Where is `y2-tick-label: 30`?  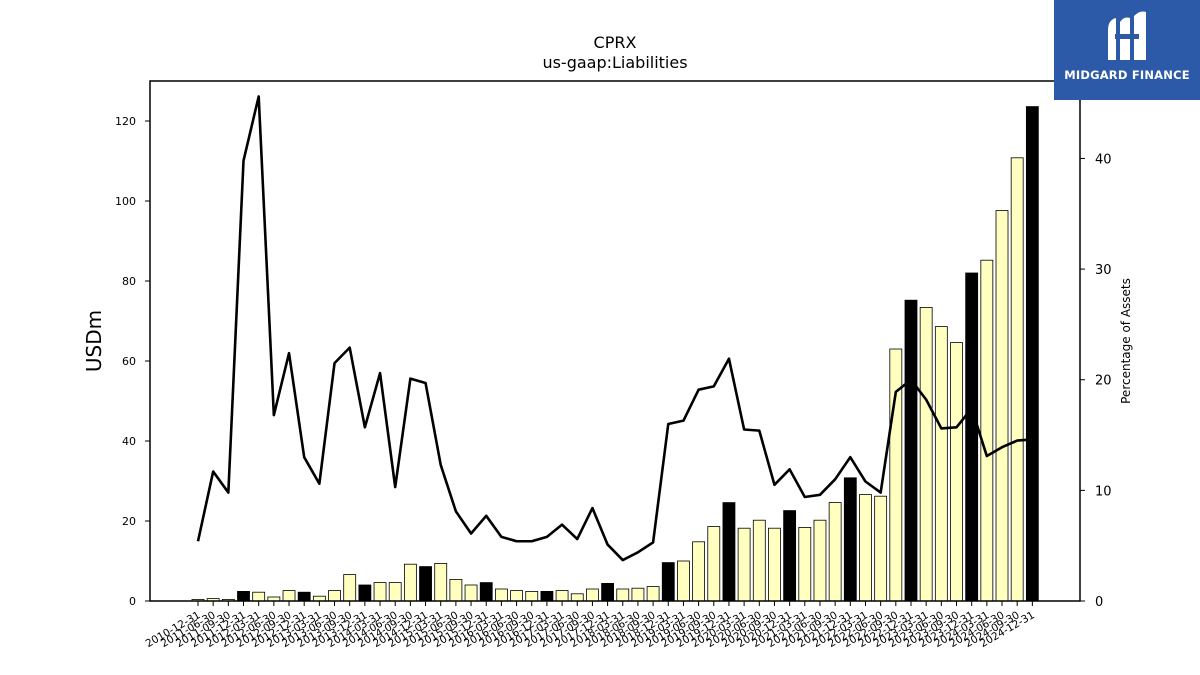
y2-tick-label: 30 is located at coordinates (1103, 270).